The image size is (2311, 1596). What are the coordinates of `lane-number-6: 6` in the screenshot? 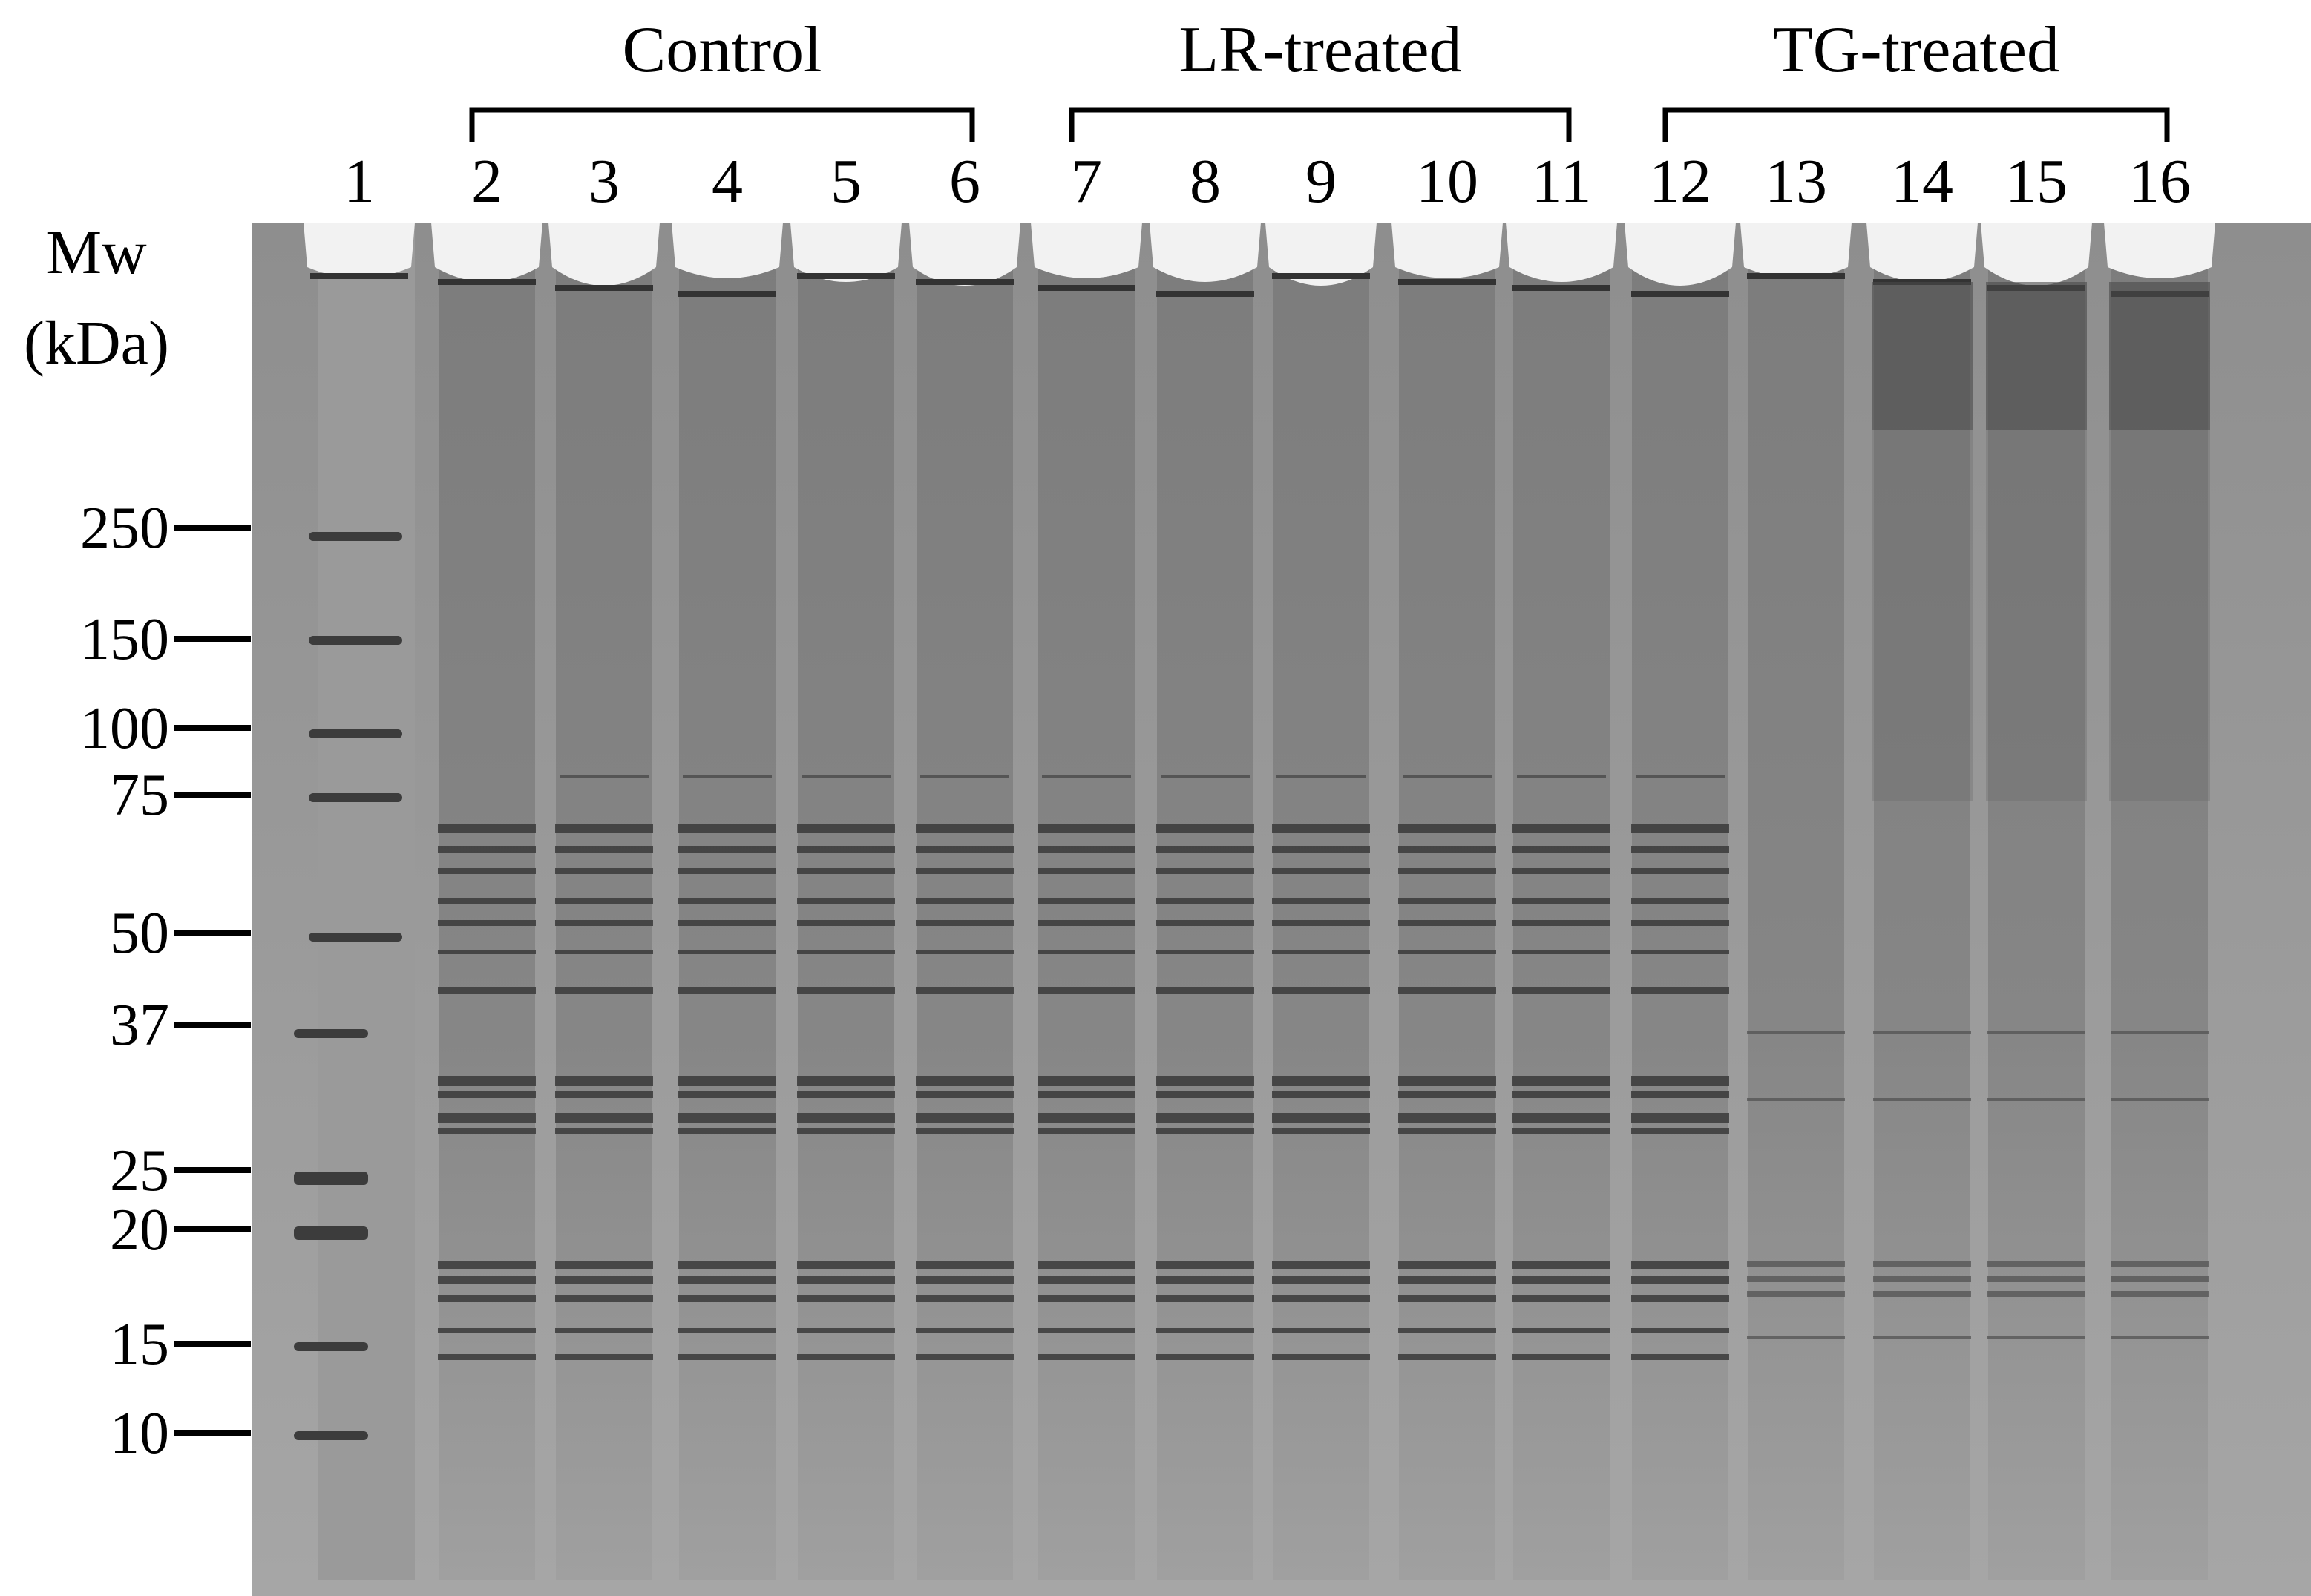 It's located at (964, 182).